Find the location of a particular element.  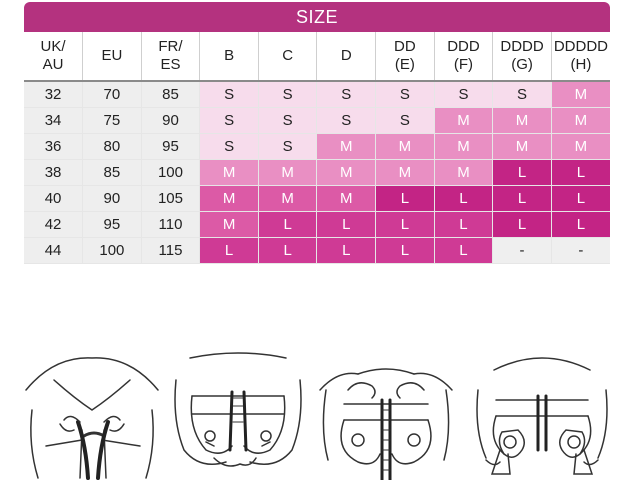

band-size-cell: 105 is located at coordinates (171, 198).